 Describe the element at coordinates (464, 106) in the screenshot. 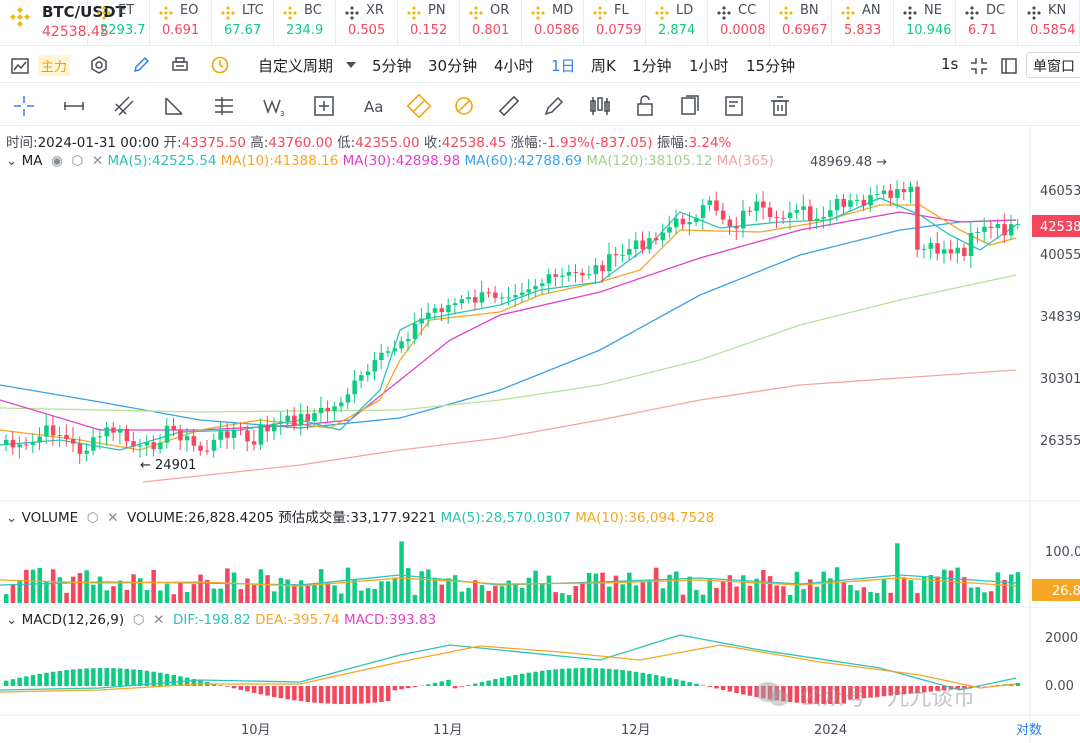

I see `short-position-icon` at that location.